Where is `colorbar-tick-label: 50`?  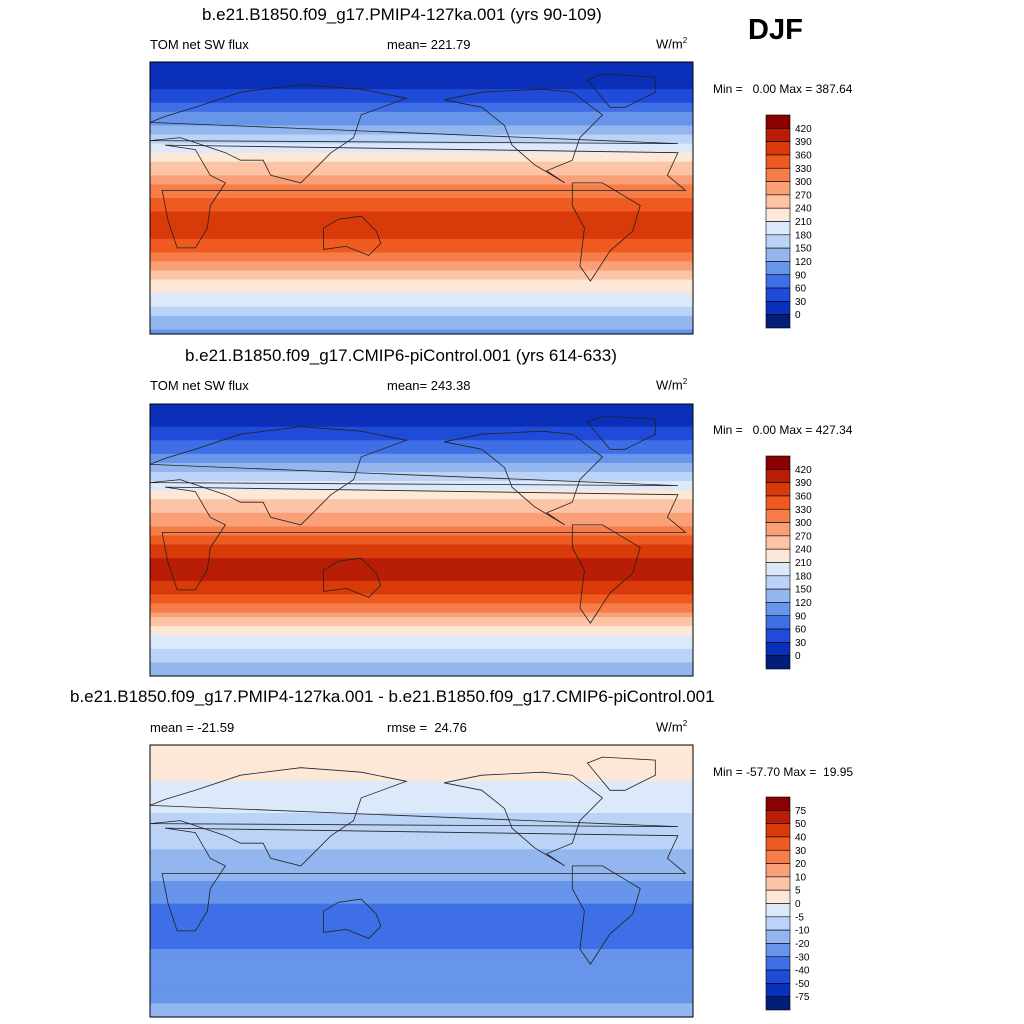
colorbar-tick-label: 50 is located at coordinates (801, 824).